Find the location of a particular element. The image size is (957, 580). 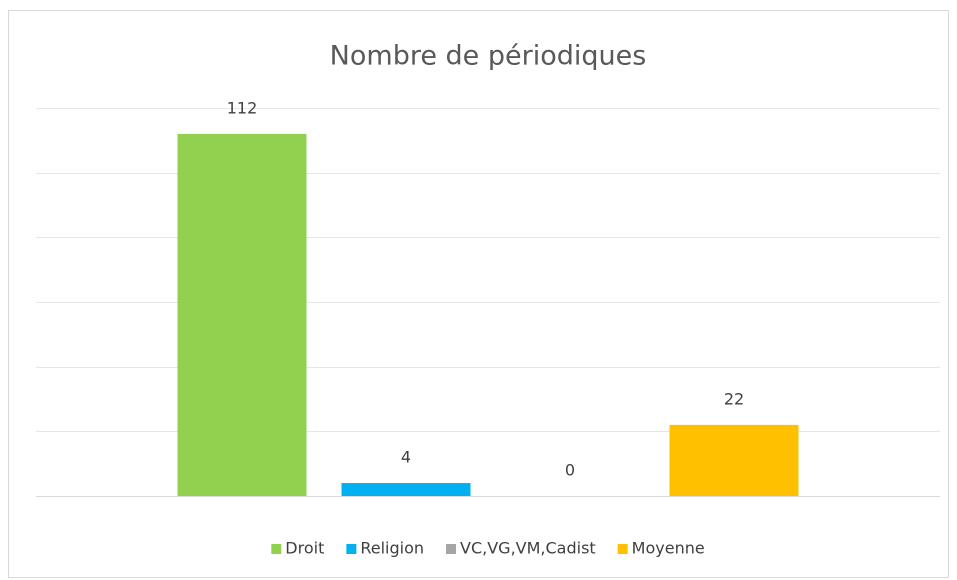

legend-label: VC,VG,VM,Cadist is located at coordinates (528, 548).